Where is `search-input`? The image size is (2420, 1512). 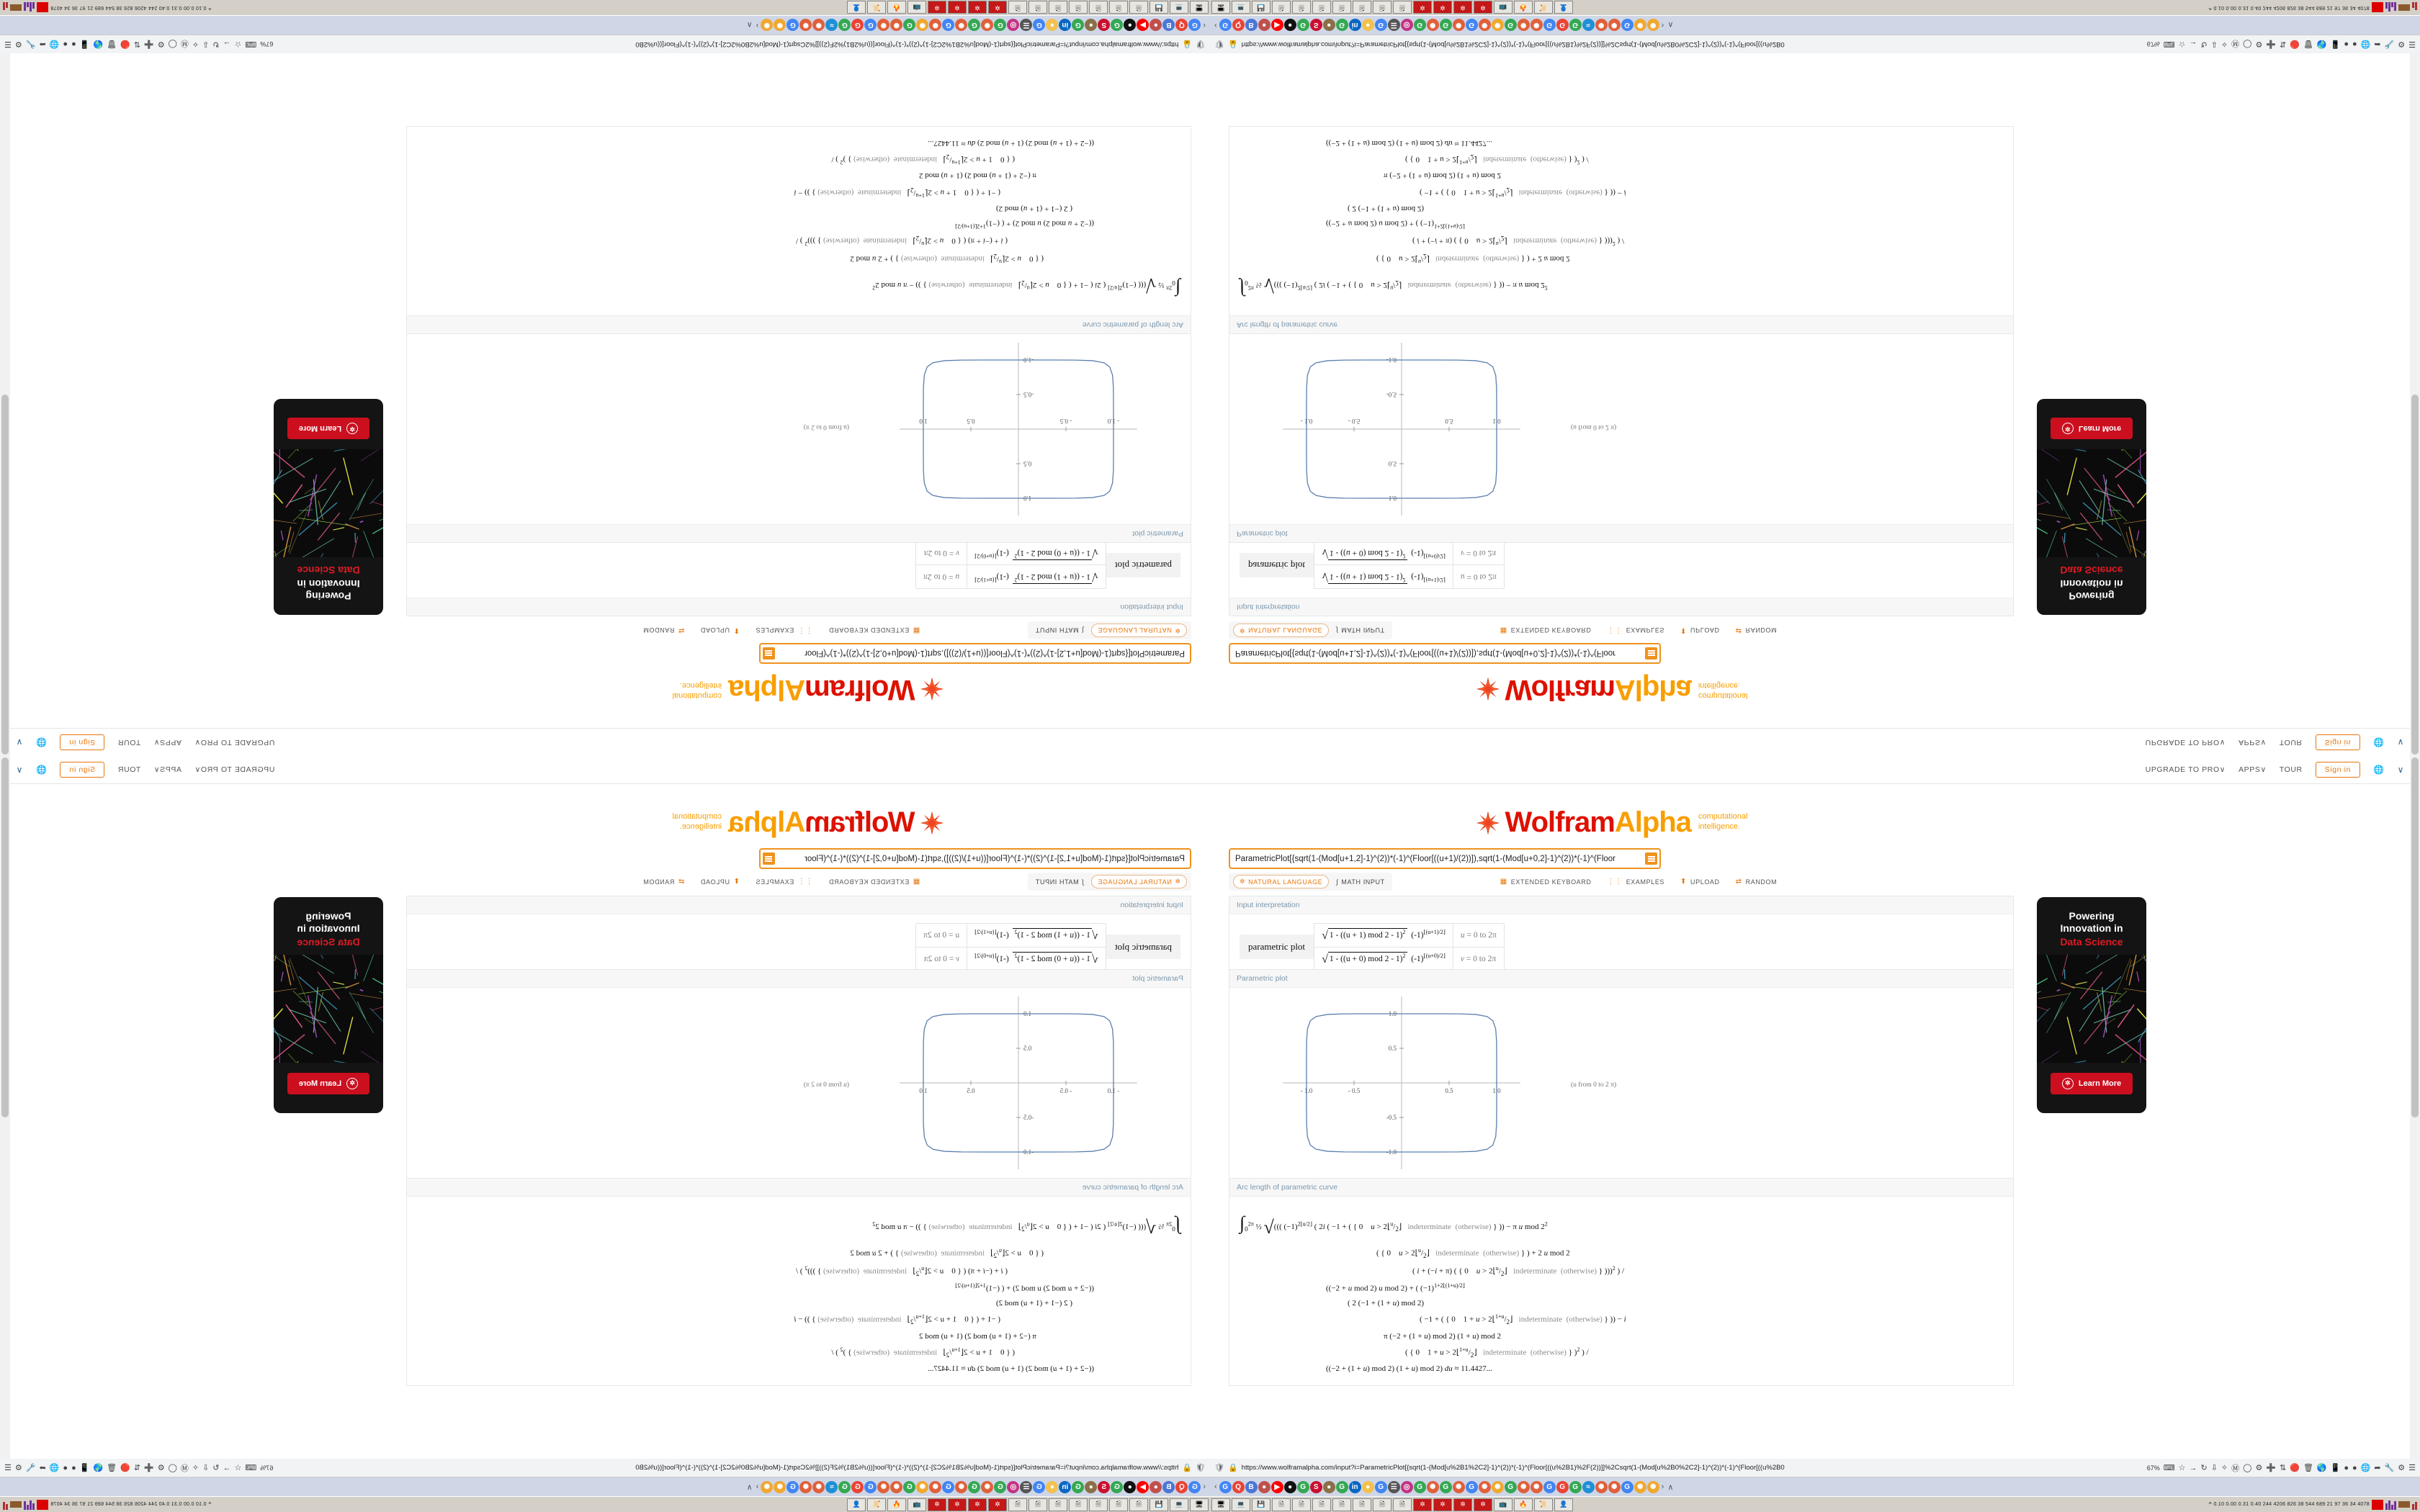
search-input is located at coordinates (980, 653).